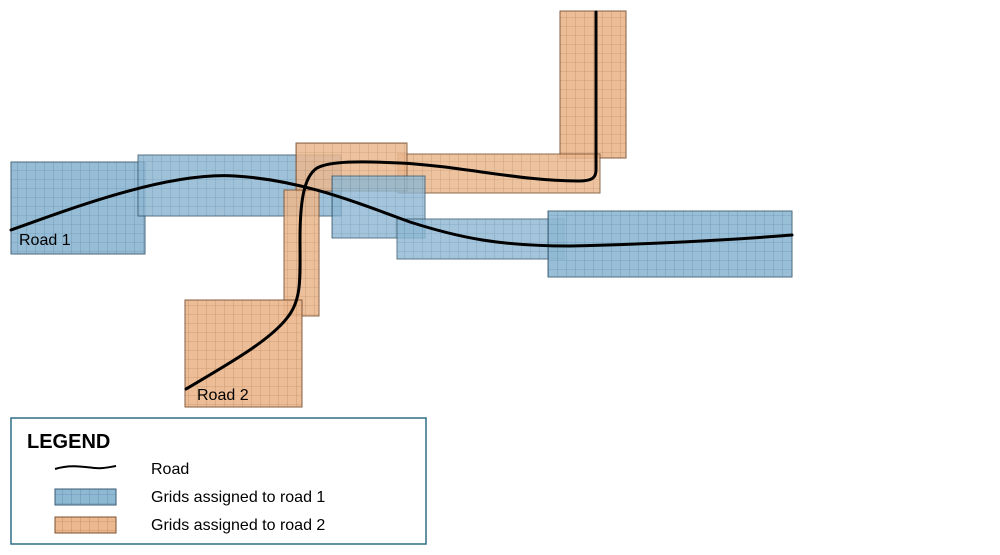  What do you see at coordinates (85, 497) in the screenshot?
I see `legend-grid1-swatch` at bounding box center [85, 497].